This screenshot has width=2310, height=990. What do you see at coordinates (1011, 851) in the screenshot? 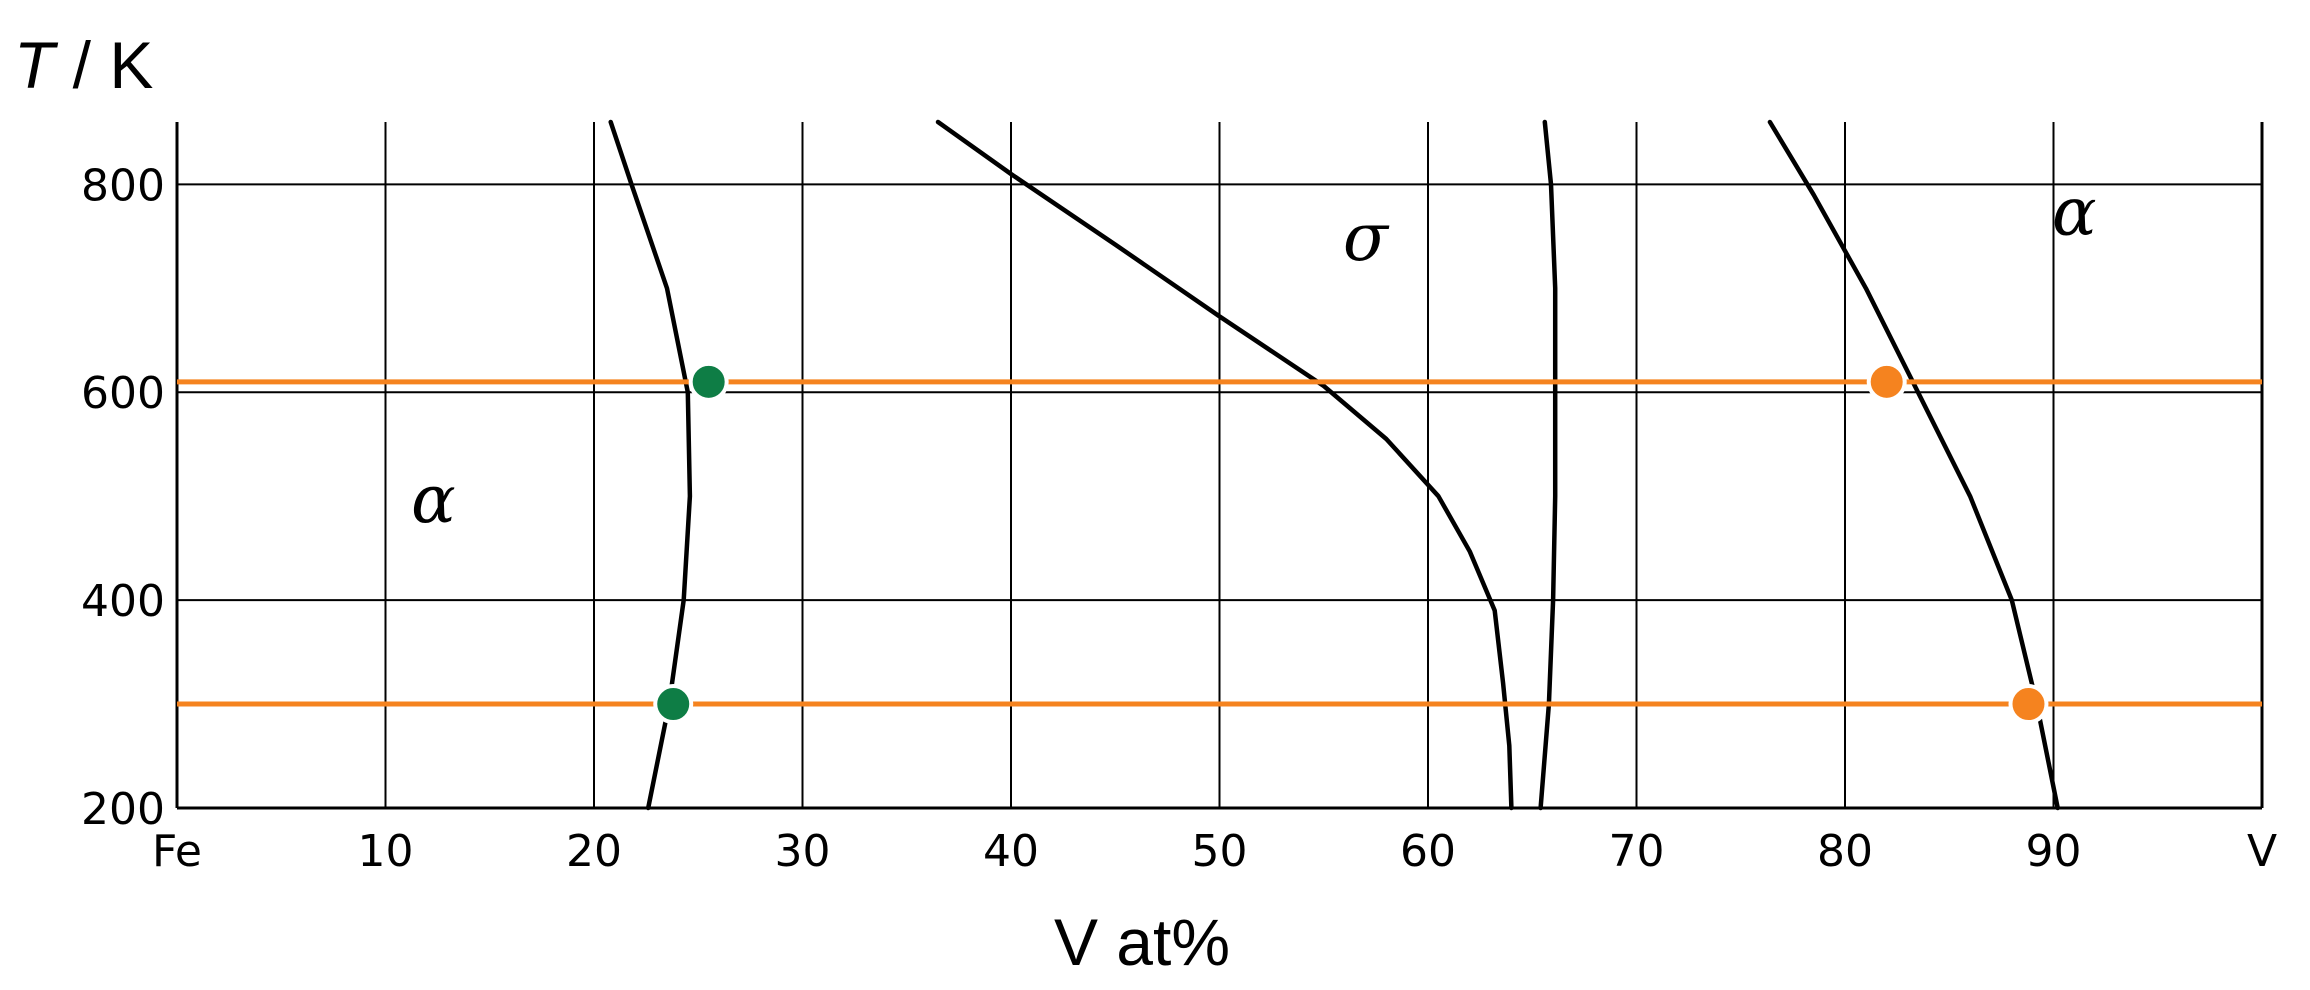
I see `x-tick-label-4: 40` at bounding box center [1011, 851].